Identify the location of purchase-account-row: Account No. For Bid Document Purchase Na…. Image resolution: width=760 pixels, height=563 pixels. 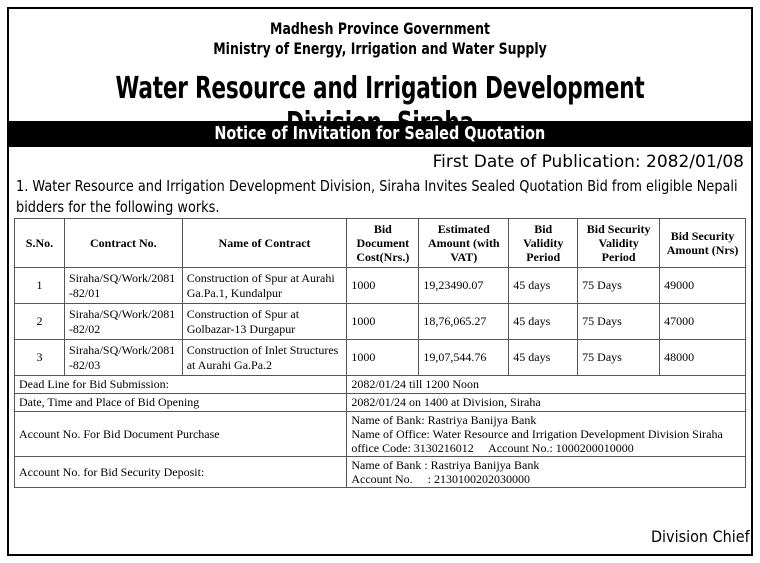
(379, 434).